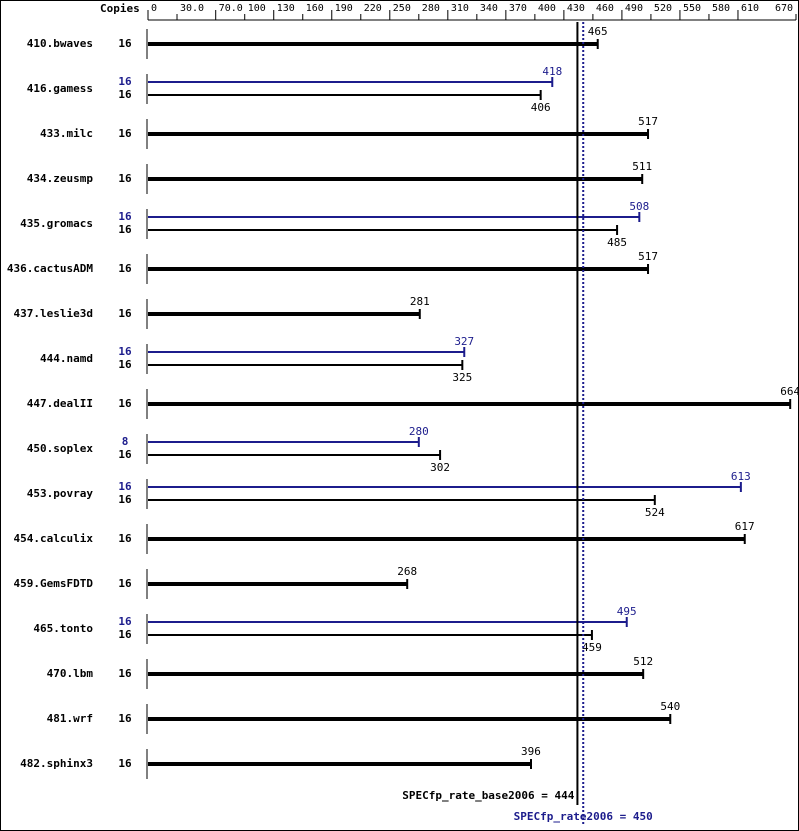  I want to click on x-tick-label: 100, so click(257, 8).